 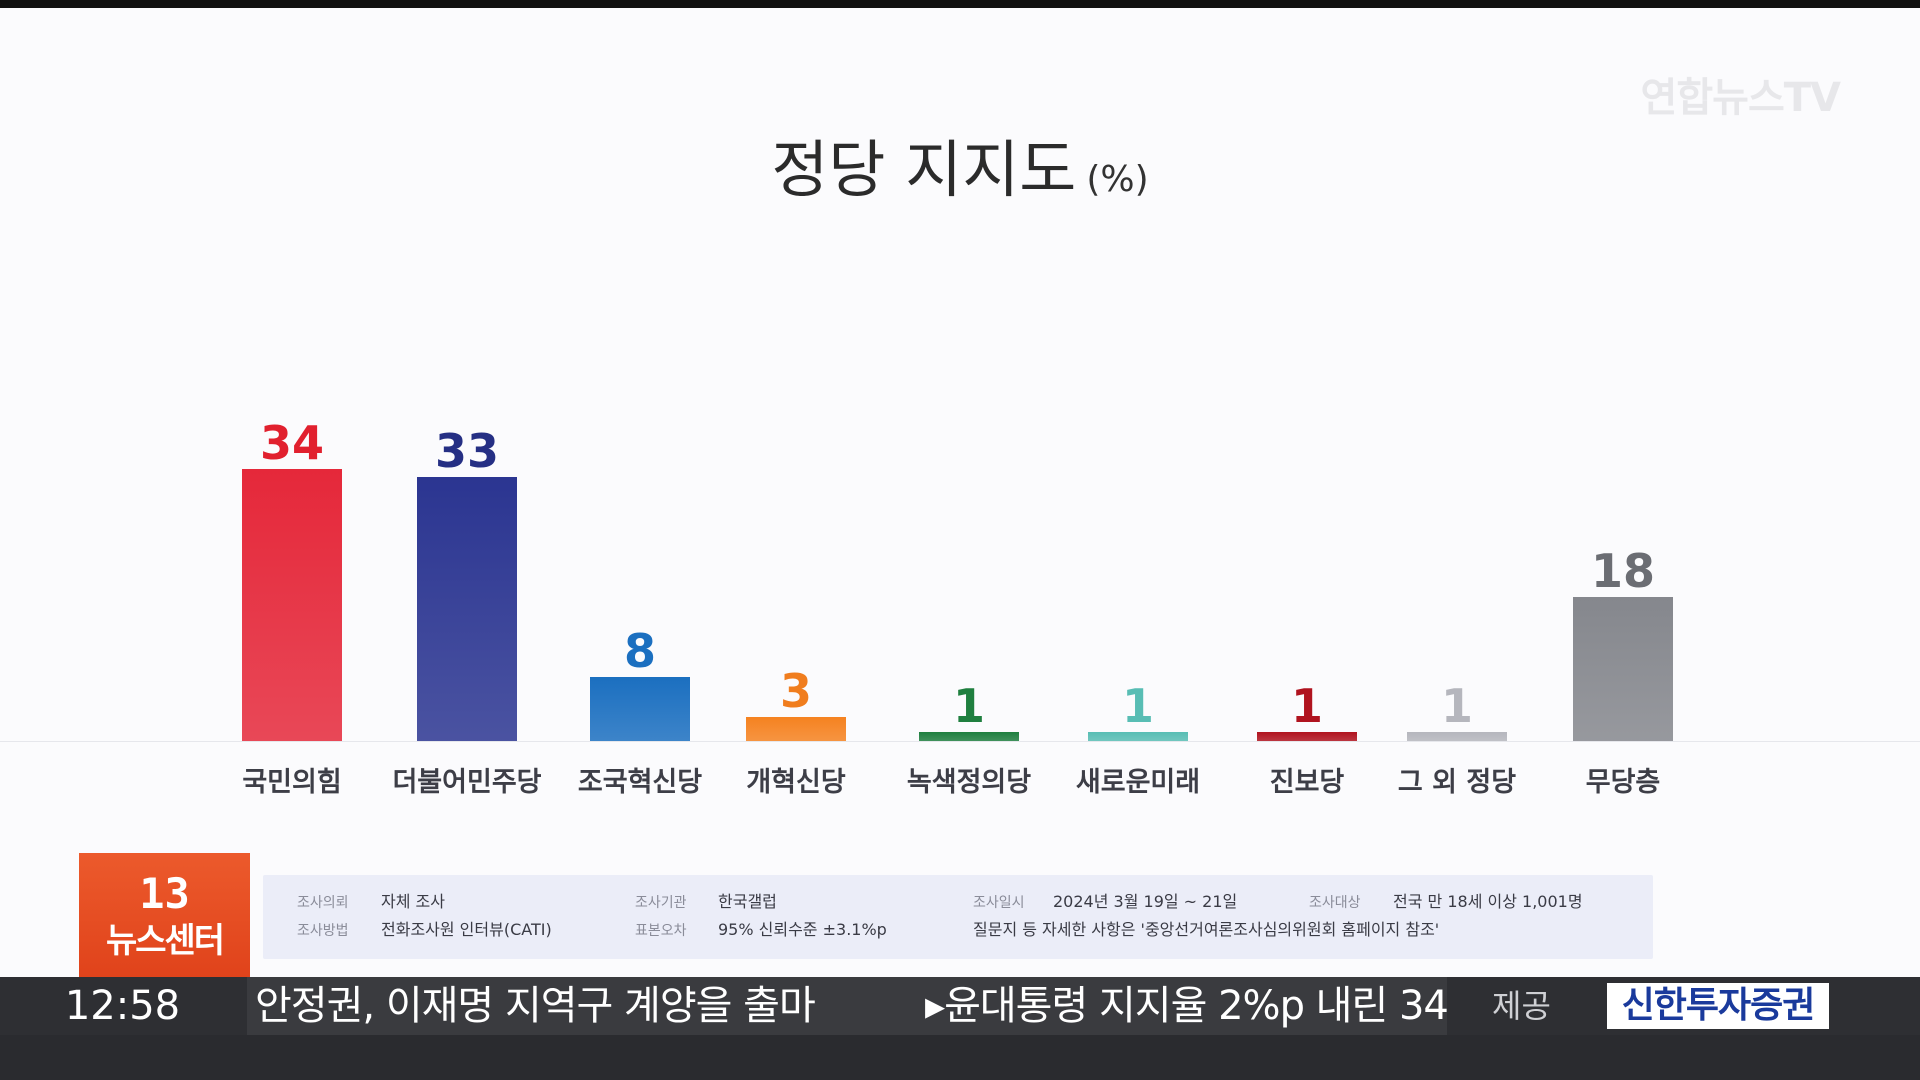 I want to click on chart-unit: (%), so click(x=1117, y=179).